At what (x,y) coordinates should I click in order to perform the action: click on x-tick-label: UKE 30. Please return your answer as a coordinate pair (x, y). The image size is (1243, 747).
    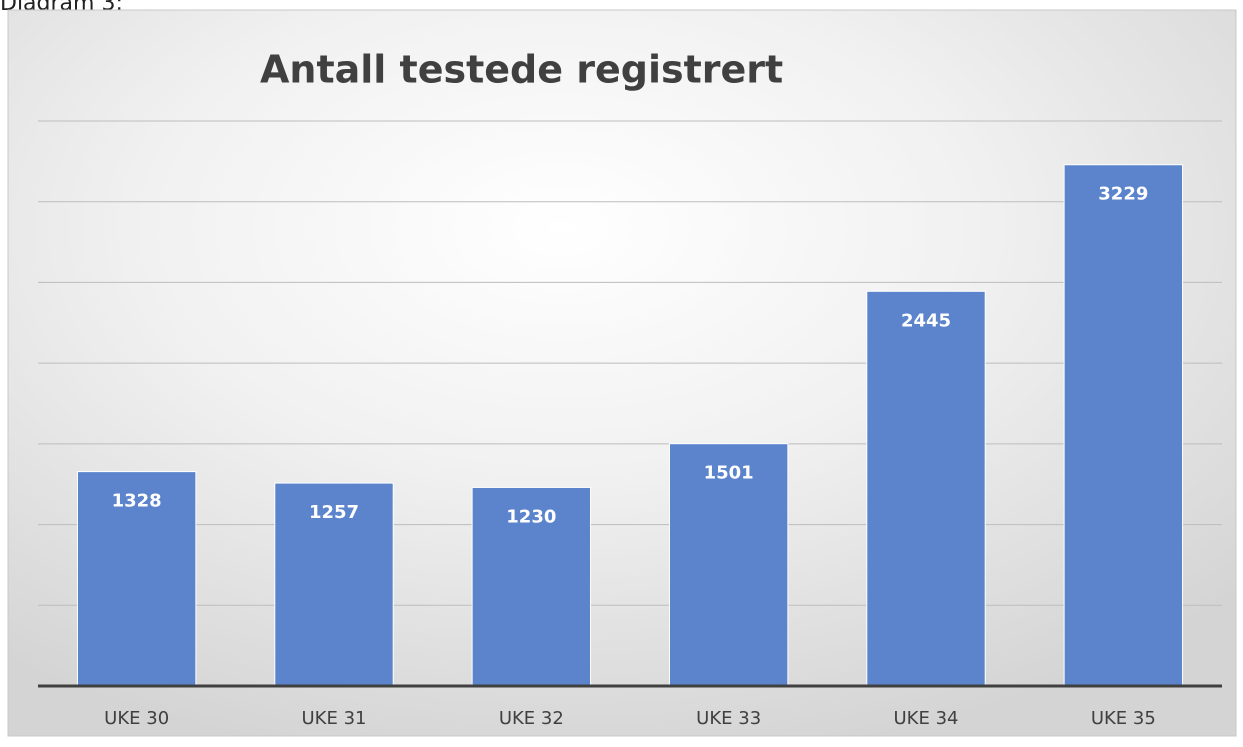
    Looking at the image, I should click on (136, 718).